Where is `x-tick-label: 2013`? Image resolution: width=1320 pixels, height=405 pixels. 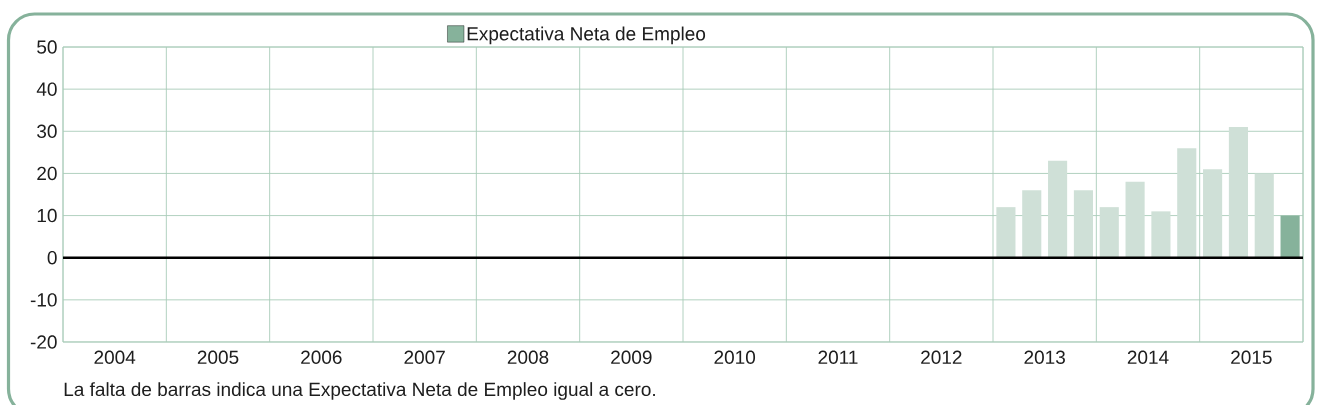 x-tick-label: 2013 is located at coordinates (1044, 357).